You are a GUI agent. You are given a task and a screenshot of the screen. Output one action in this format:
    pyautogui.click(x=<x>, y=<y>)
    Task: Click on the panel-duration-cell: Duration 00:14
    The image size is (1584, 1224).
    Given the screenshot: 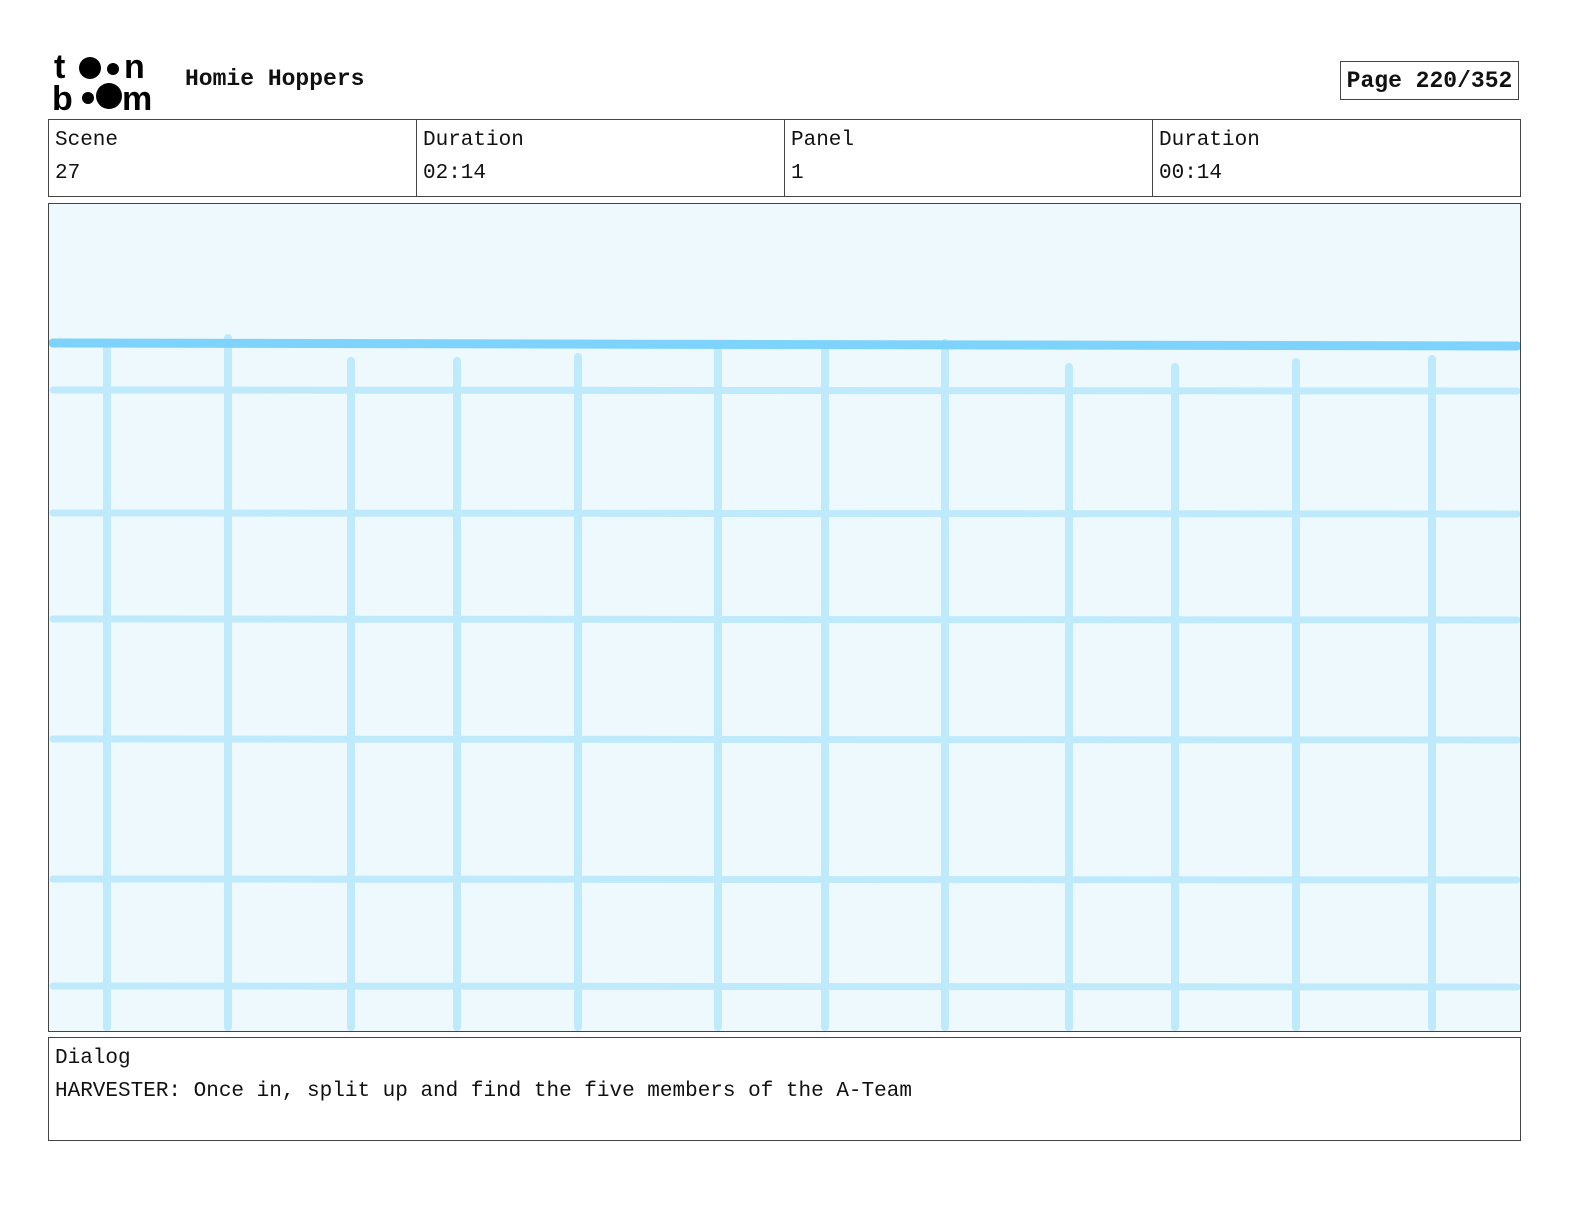 What is the action you would take?
    pyautogui.click(x=1336, y=158)
    